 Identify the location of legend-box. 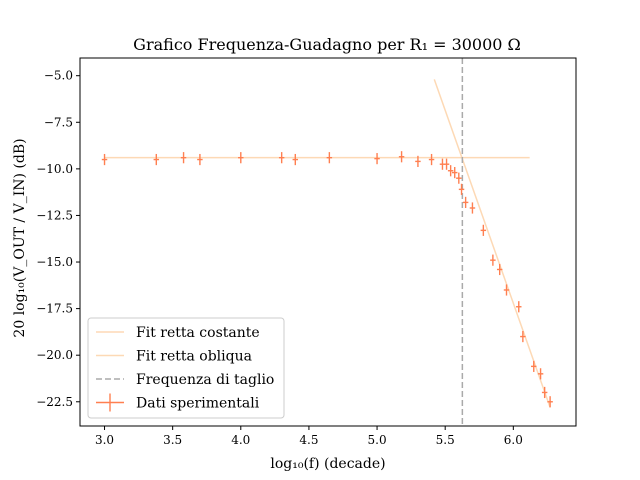
(186, 368).